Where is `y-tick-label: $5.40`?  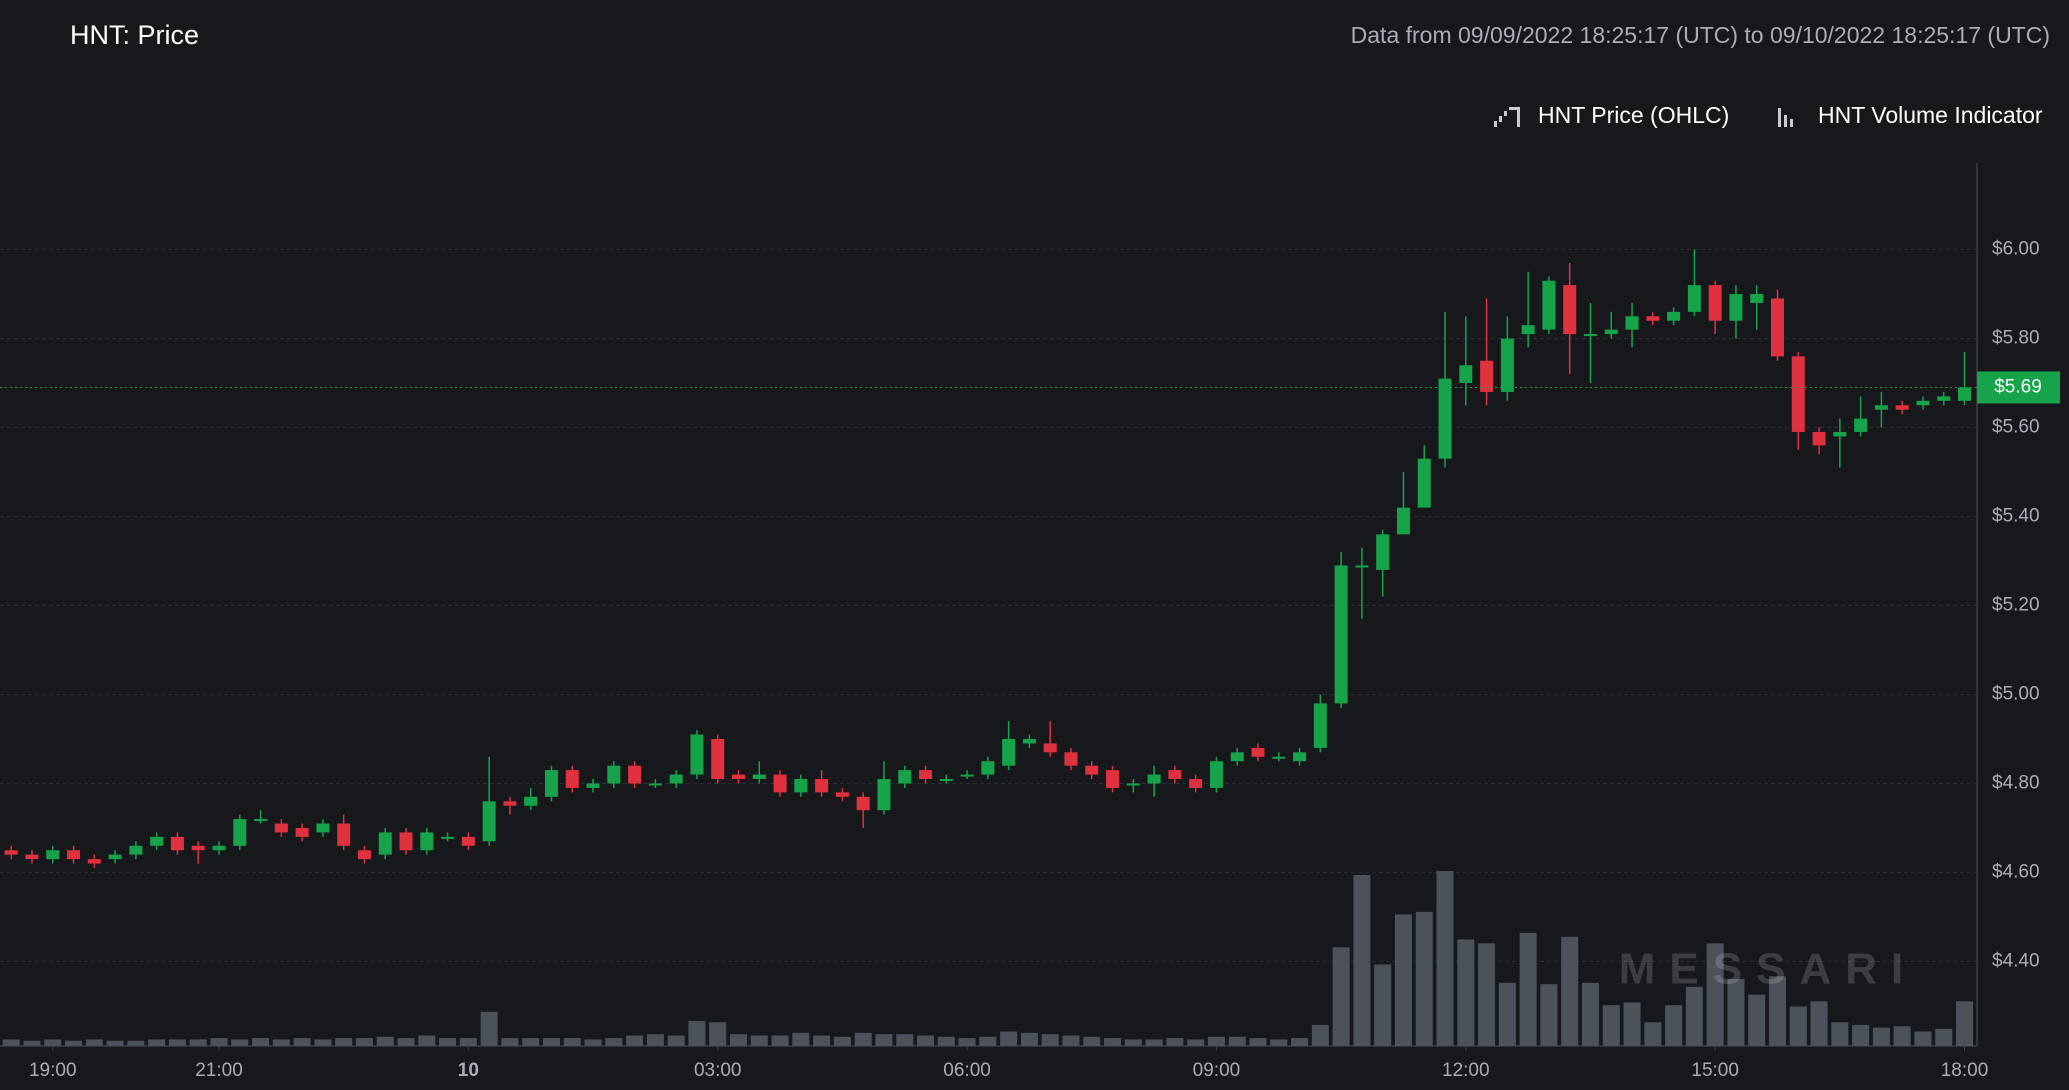
y-tick-label: $5.40 is located at coordinates (2016, 516).